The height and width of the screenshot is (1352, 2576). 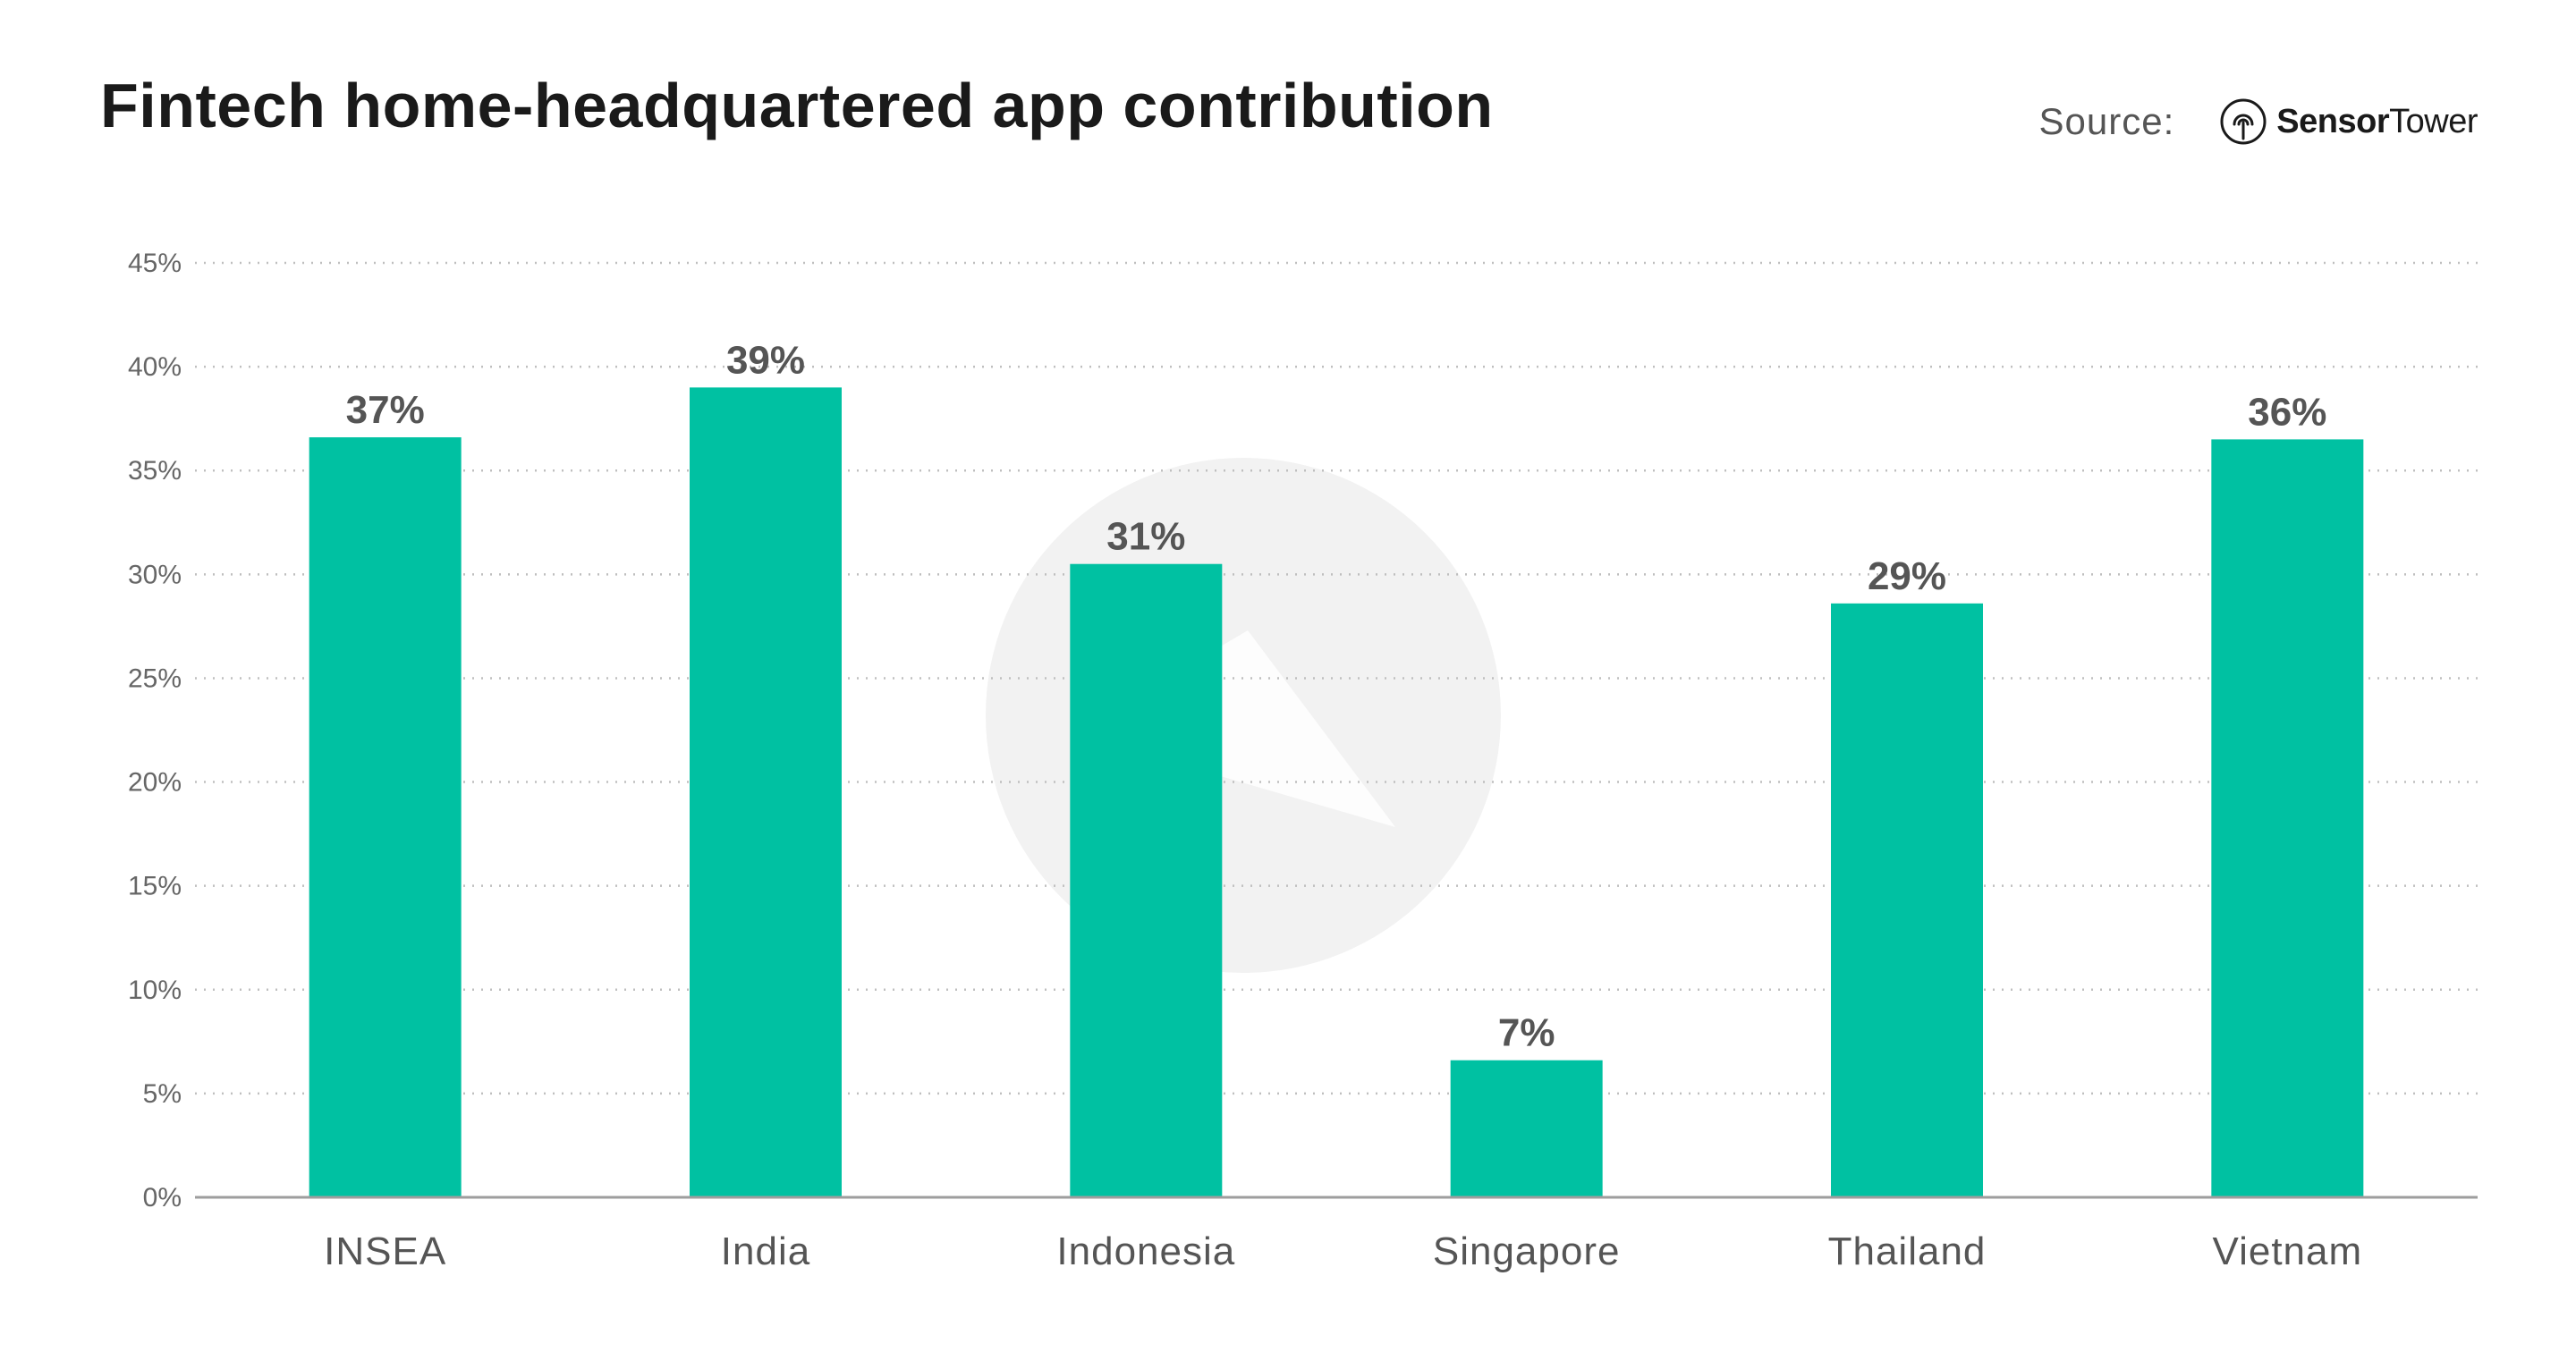 What do you see at coordinates (155, 783) in the screenshot?
I see `y-tick-label: 20%` at bounding box center [155, 783].